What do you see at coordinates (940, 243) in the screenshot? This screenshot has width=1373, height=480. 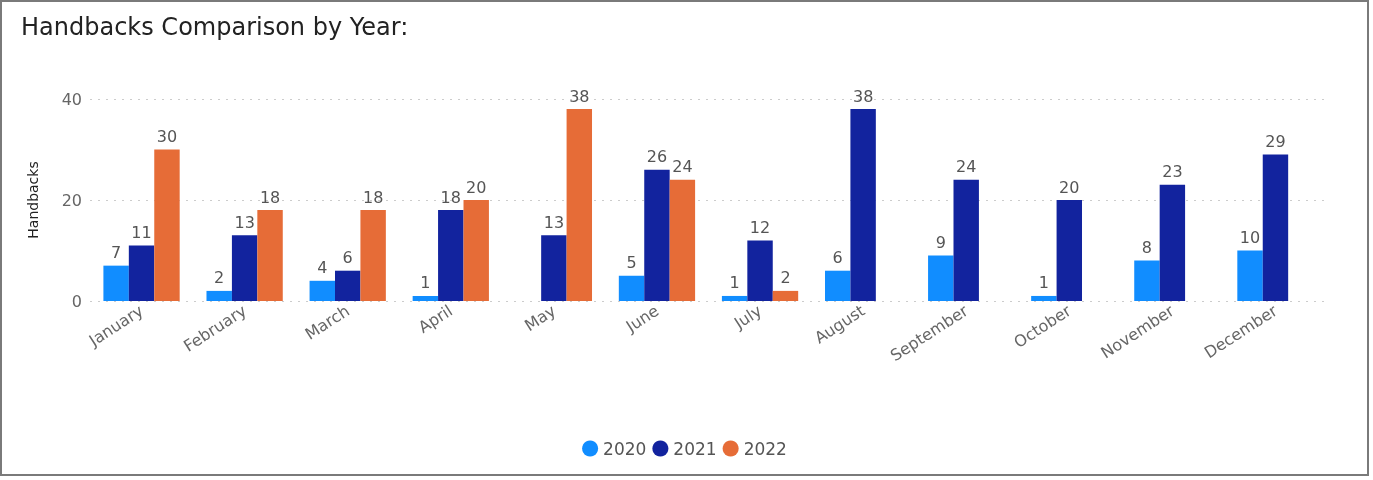 I see `data-label: 9` at bounding box center [940, 243].